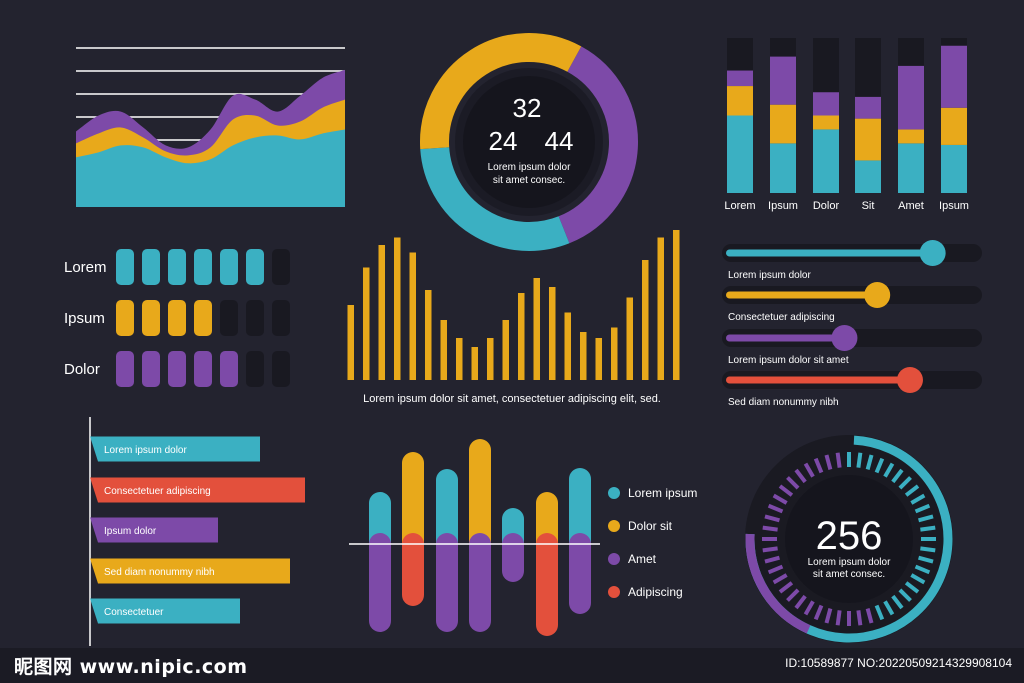  Describe the element at coordinates (781, 317) in the screenshot. I see `slider-label: Consectetuer adipiscing` at that location.